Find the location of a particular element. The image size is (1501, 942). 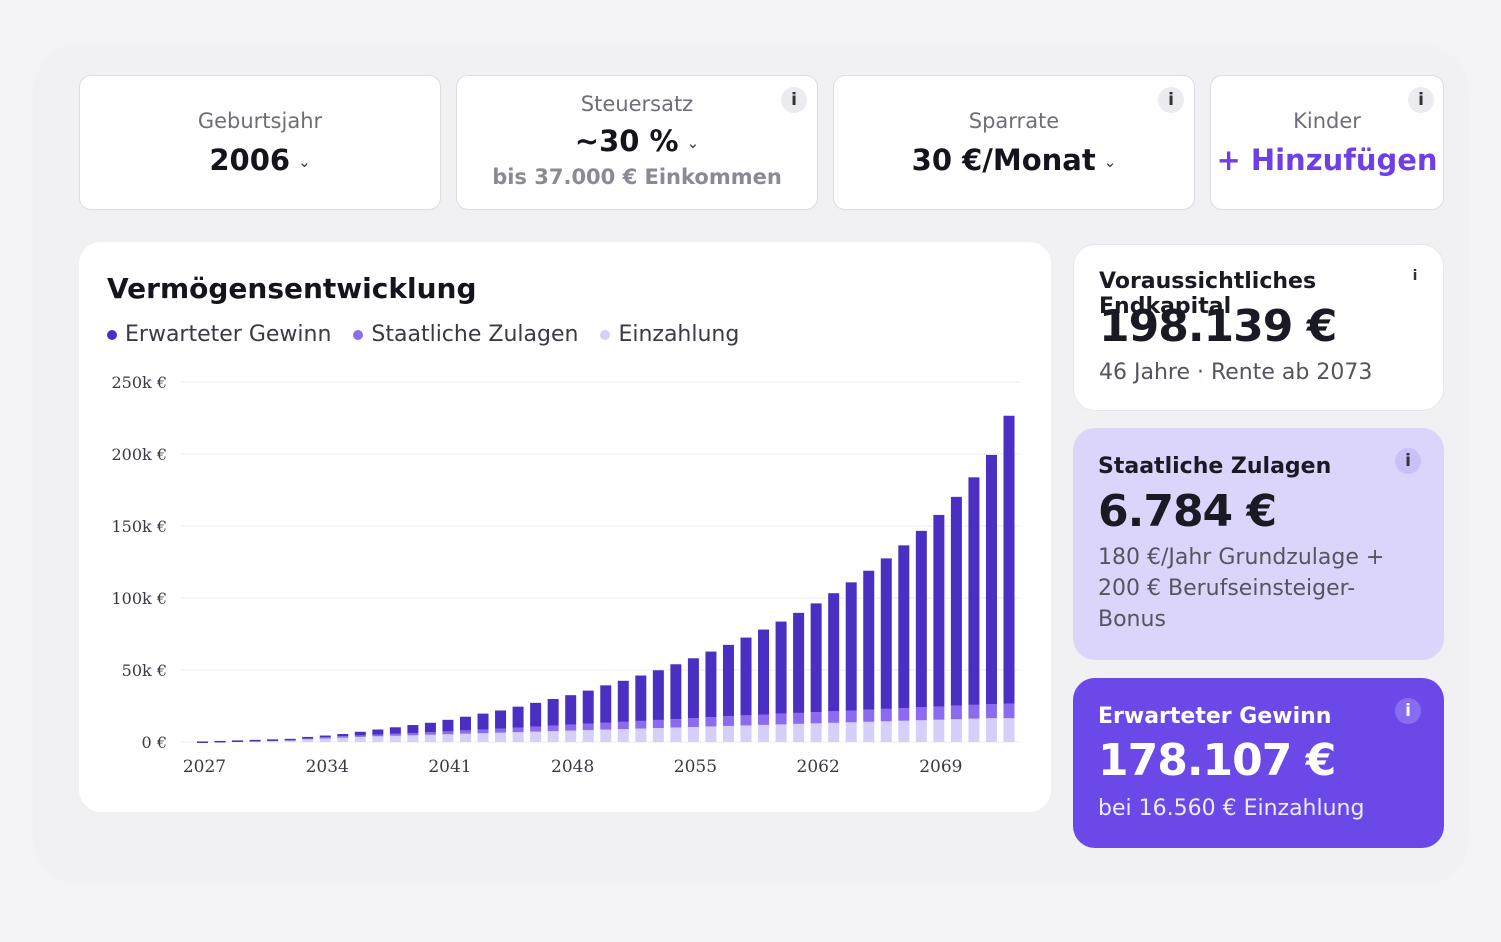

legend-dot-icon is located at coordinates (112, 334).